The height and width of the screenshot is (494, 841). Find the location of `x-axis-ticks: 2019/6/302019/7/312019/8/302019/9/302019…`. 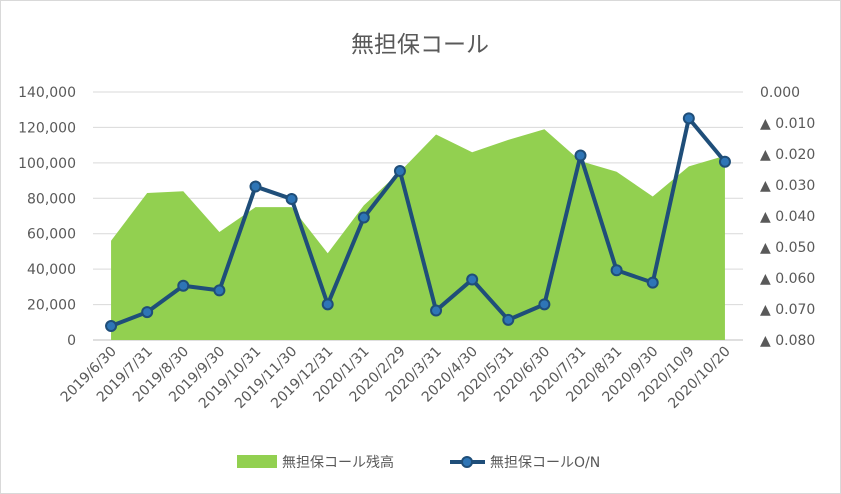

x-axis-ticks: 2019/6/302019/7/312019/8/302019/9/302019… is located at coordinates (396, 378).